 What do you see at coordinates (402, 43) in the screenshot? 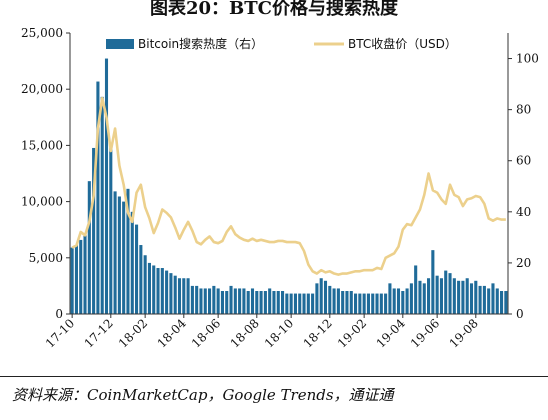
I see `legend-label-btc-price: BTC收盘价（USD）` at bounding box center [402, 43].